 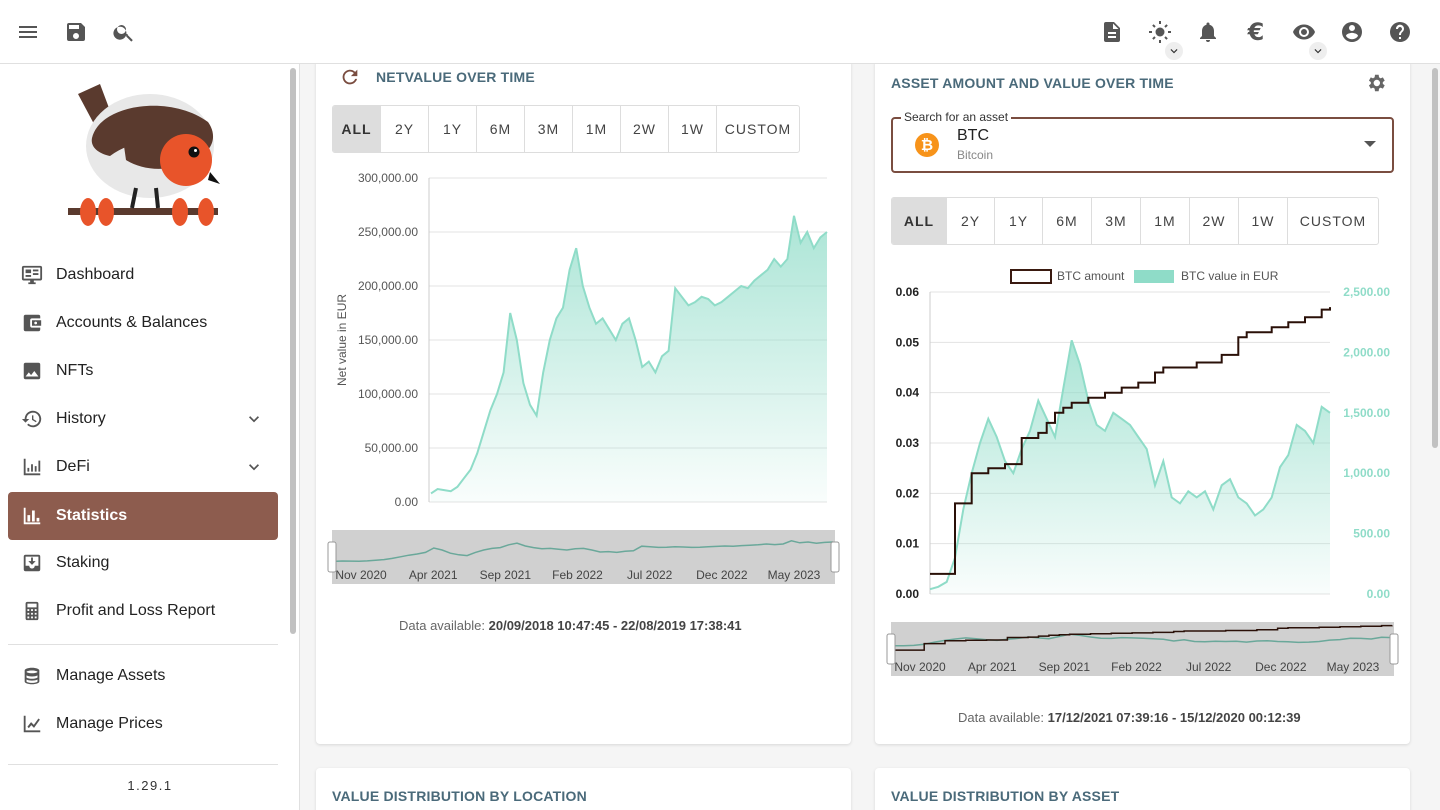 What do you see at coordinates (388, 340) in the screenshot?
I see `y-tick-label: 150,000.00` at bounding box center [388, 340].